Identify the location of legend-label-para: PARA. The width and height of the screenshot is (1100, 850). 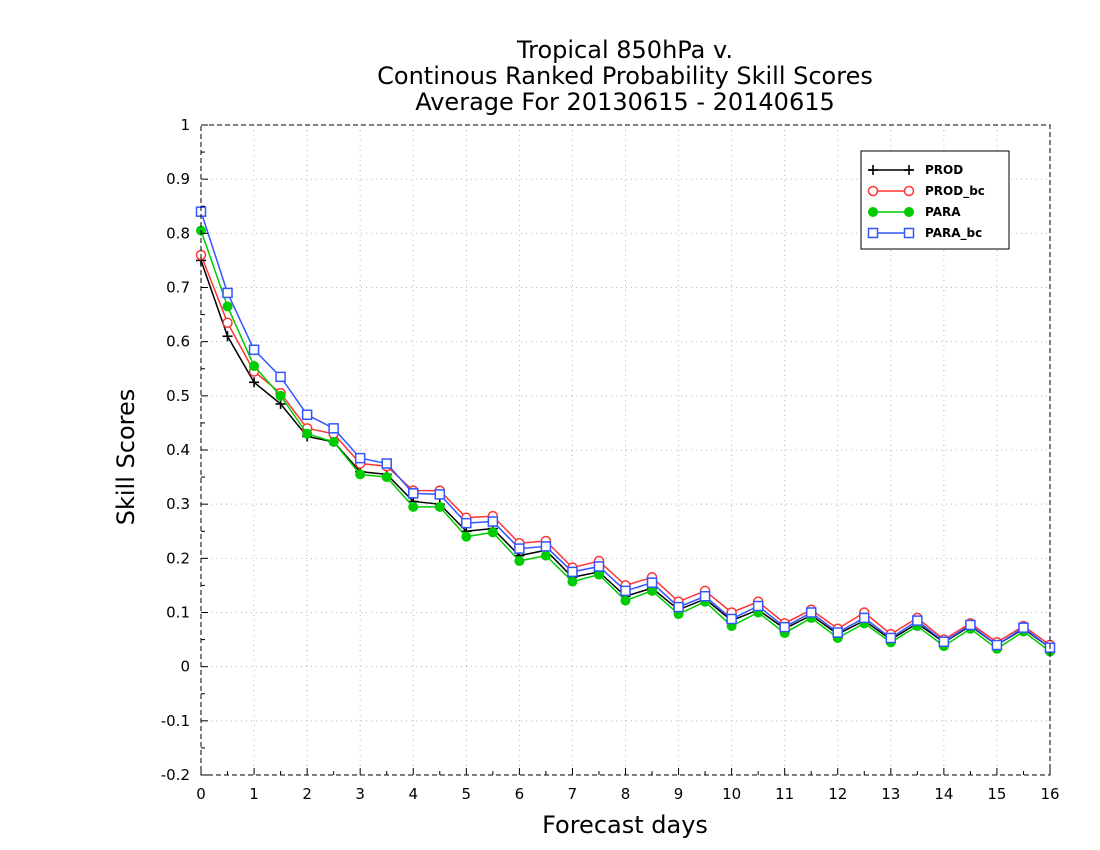
(943, 212).